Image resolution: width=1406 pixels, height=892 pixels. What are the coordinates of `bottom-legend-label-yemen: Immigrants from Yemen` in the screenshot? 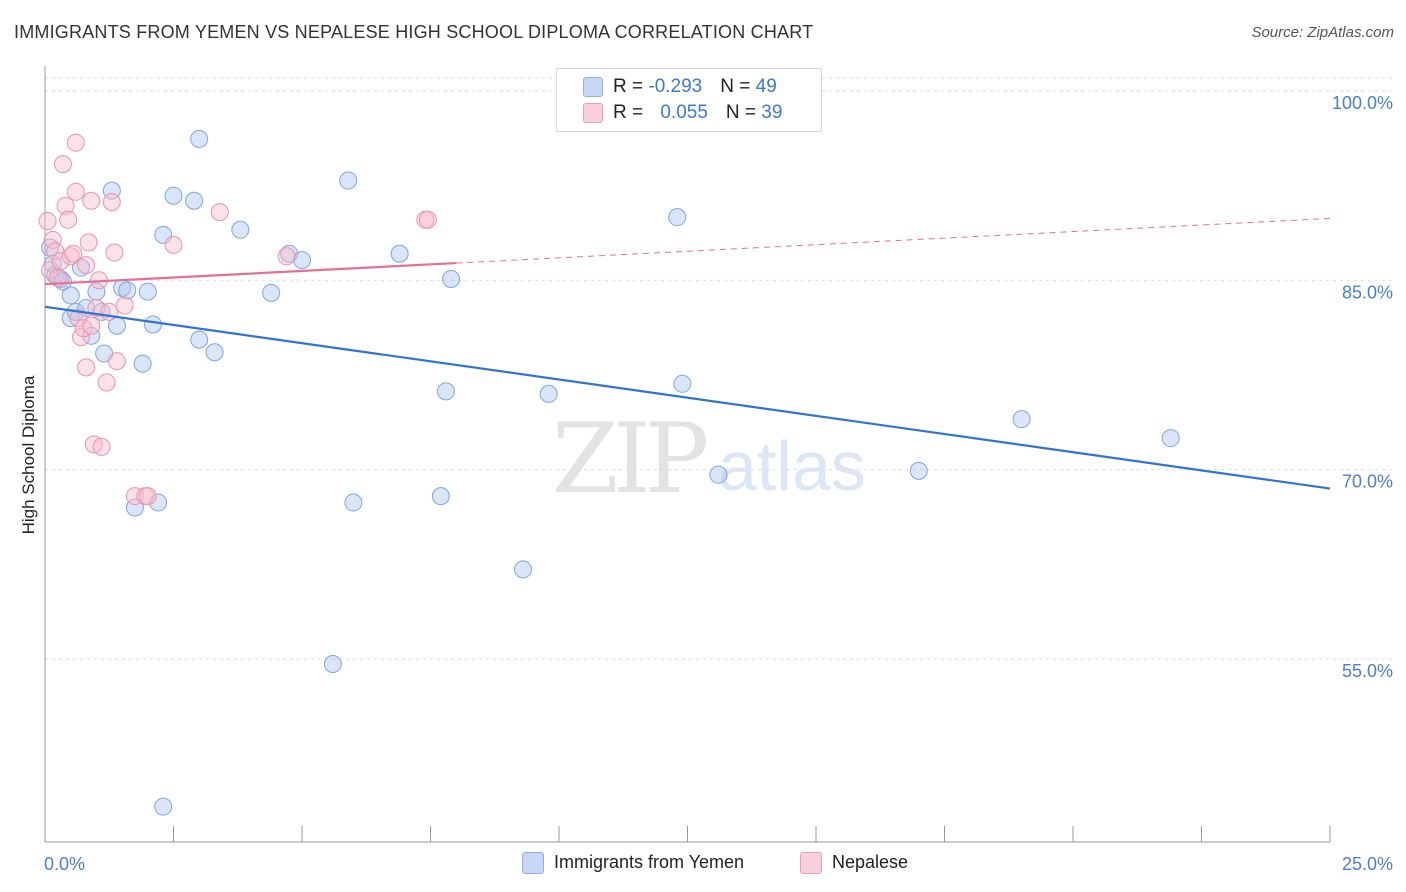 It's located at (649, 862).